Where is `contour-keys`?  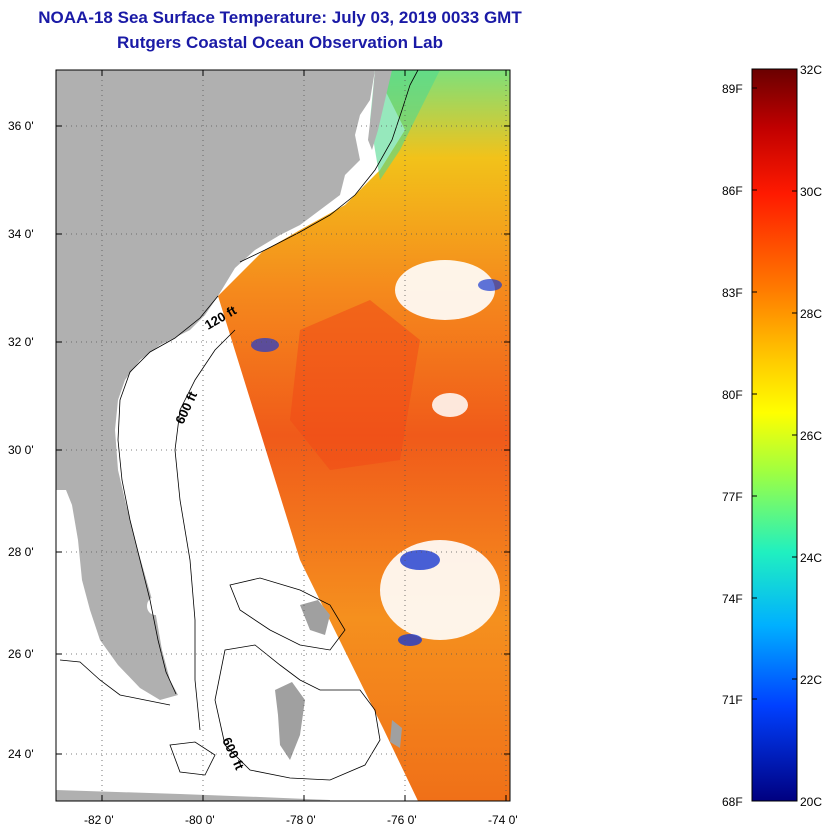 contour-keys is located at coordinates (115, 682).